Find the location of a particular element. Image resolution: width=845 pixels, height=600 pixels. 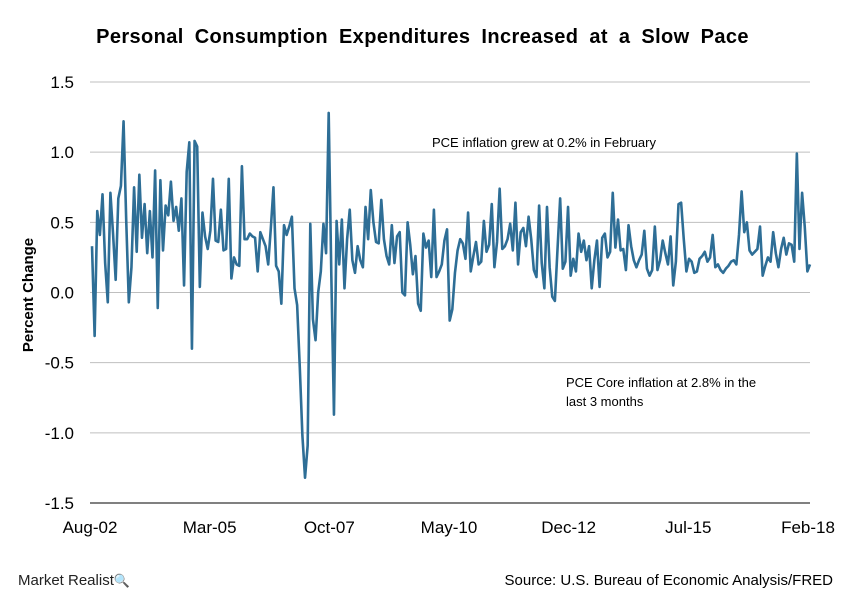

magnifier-icon: 🔍 is located at coordinates (122, 580).